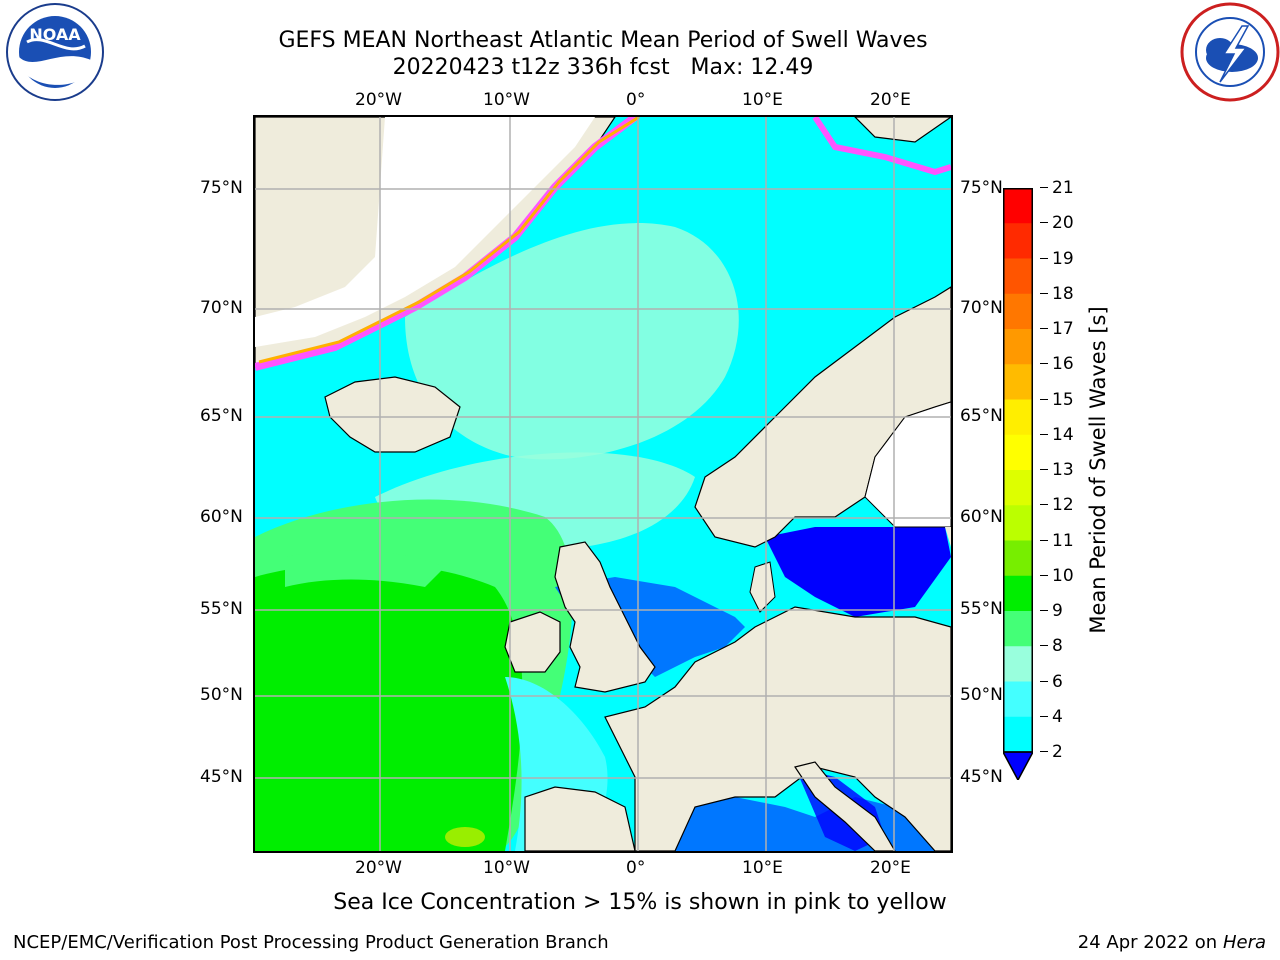 This screenshot has width=1280, height=960. Describe the element at coordinates (603, 67) in the screenshot. I see `chart-subtitle: 20220423 t12z 336h fcst Max: 12.49` at that location.